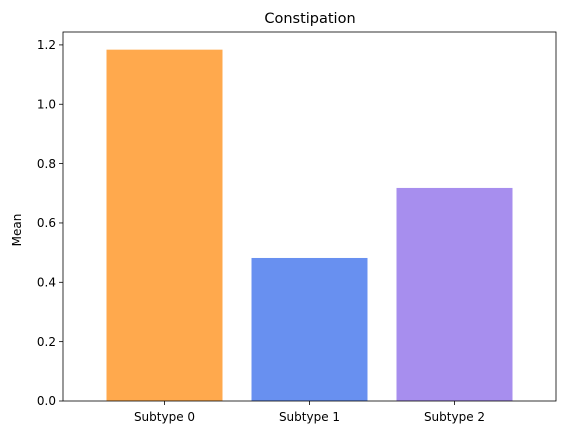  What do you see at coordinates (46, 342) in the screenshot?
I see `y-tick-label: 0.2` at bounding box center [46, 342].